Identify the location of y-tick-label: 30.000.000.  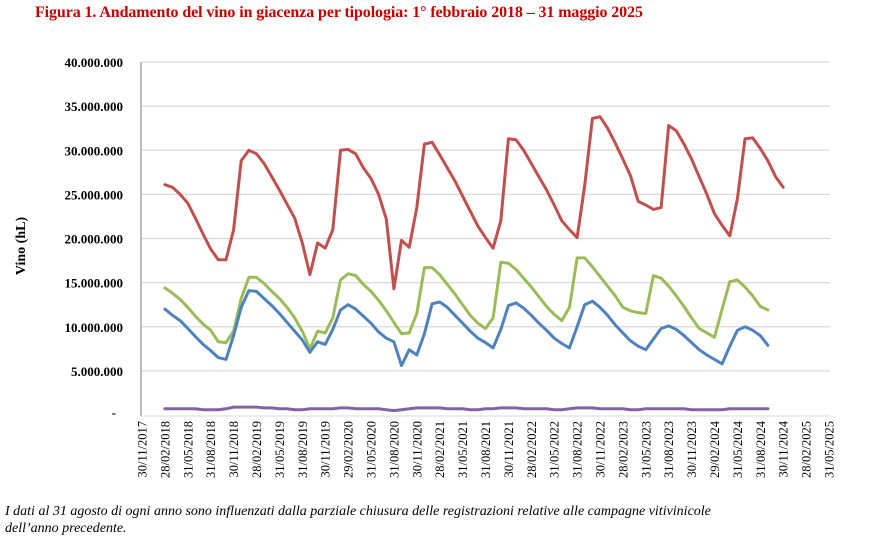
(94, 150).